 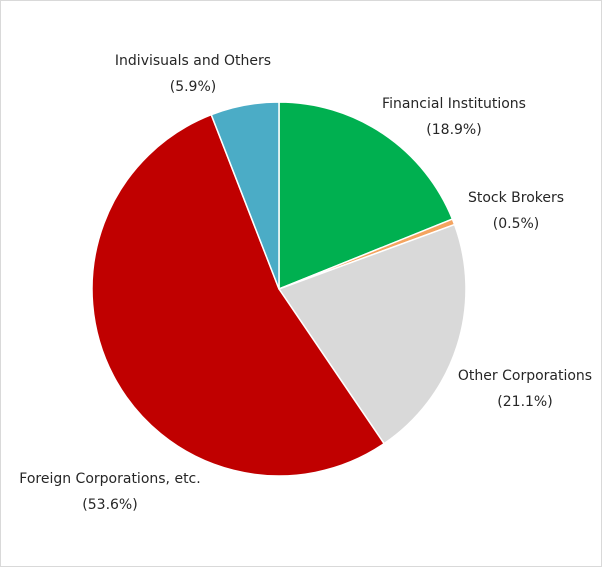 I want to click on slice-percent: (5.9%), so click(x=193, y=87).